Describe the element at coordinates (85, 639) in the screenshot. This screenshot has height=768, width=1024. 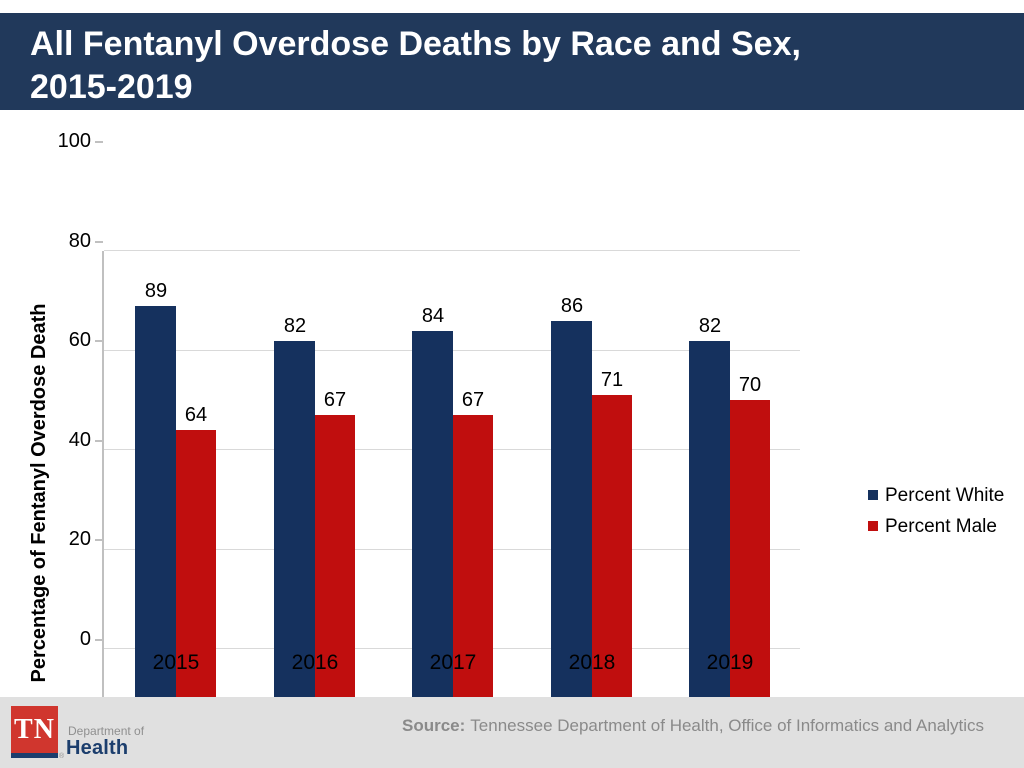
I see `y-tick-label: 0` at that location.